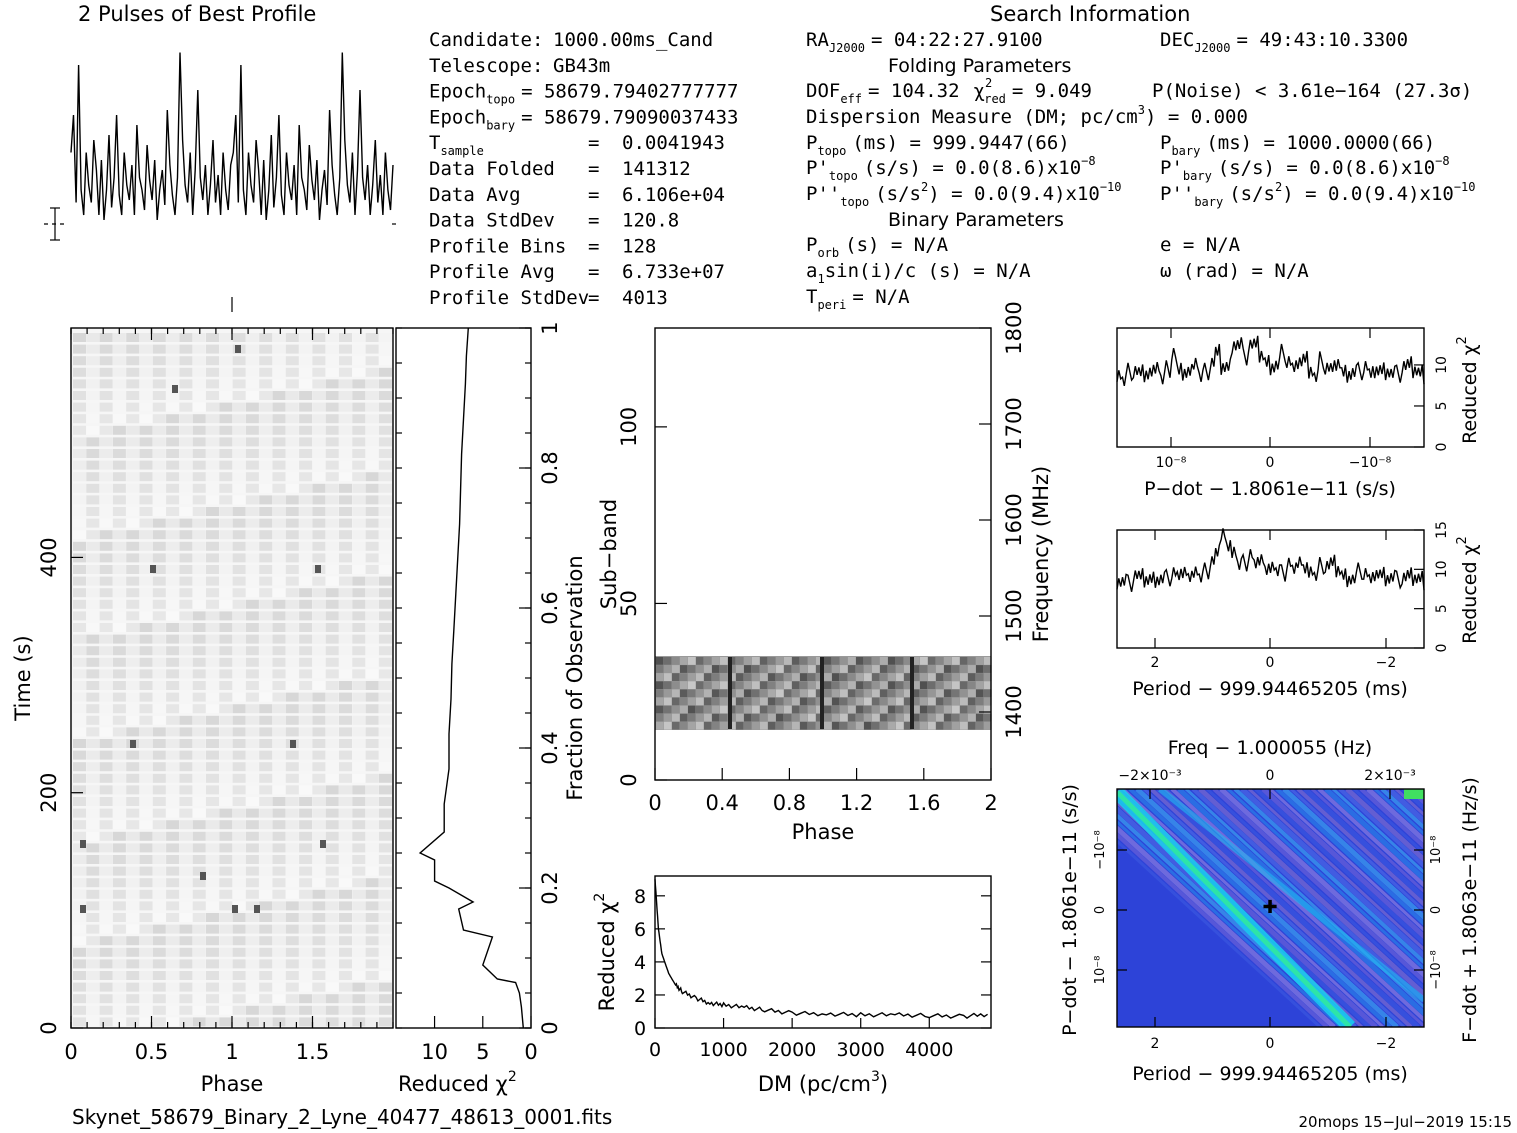 The width and height of the screenshot is (1517, 1133). I want to click on chi2-axis-label: Reduced χ2, so click(457, 1082).